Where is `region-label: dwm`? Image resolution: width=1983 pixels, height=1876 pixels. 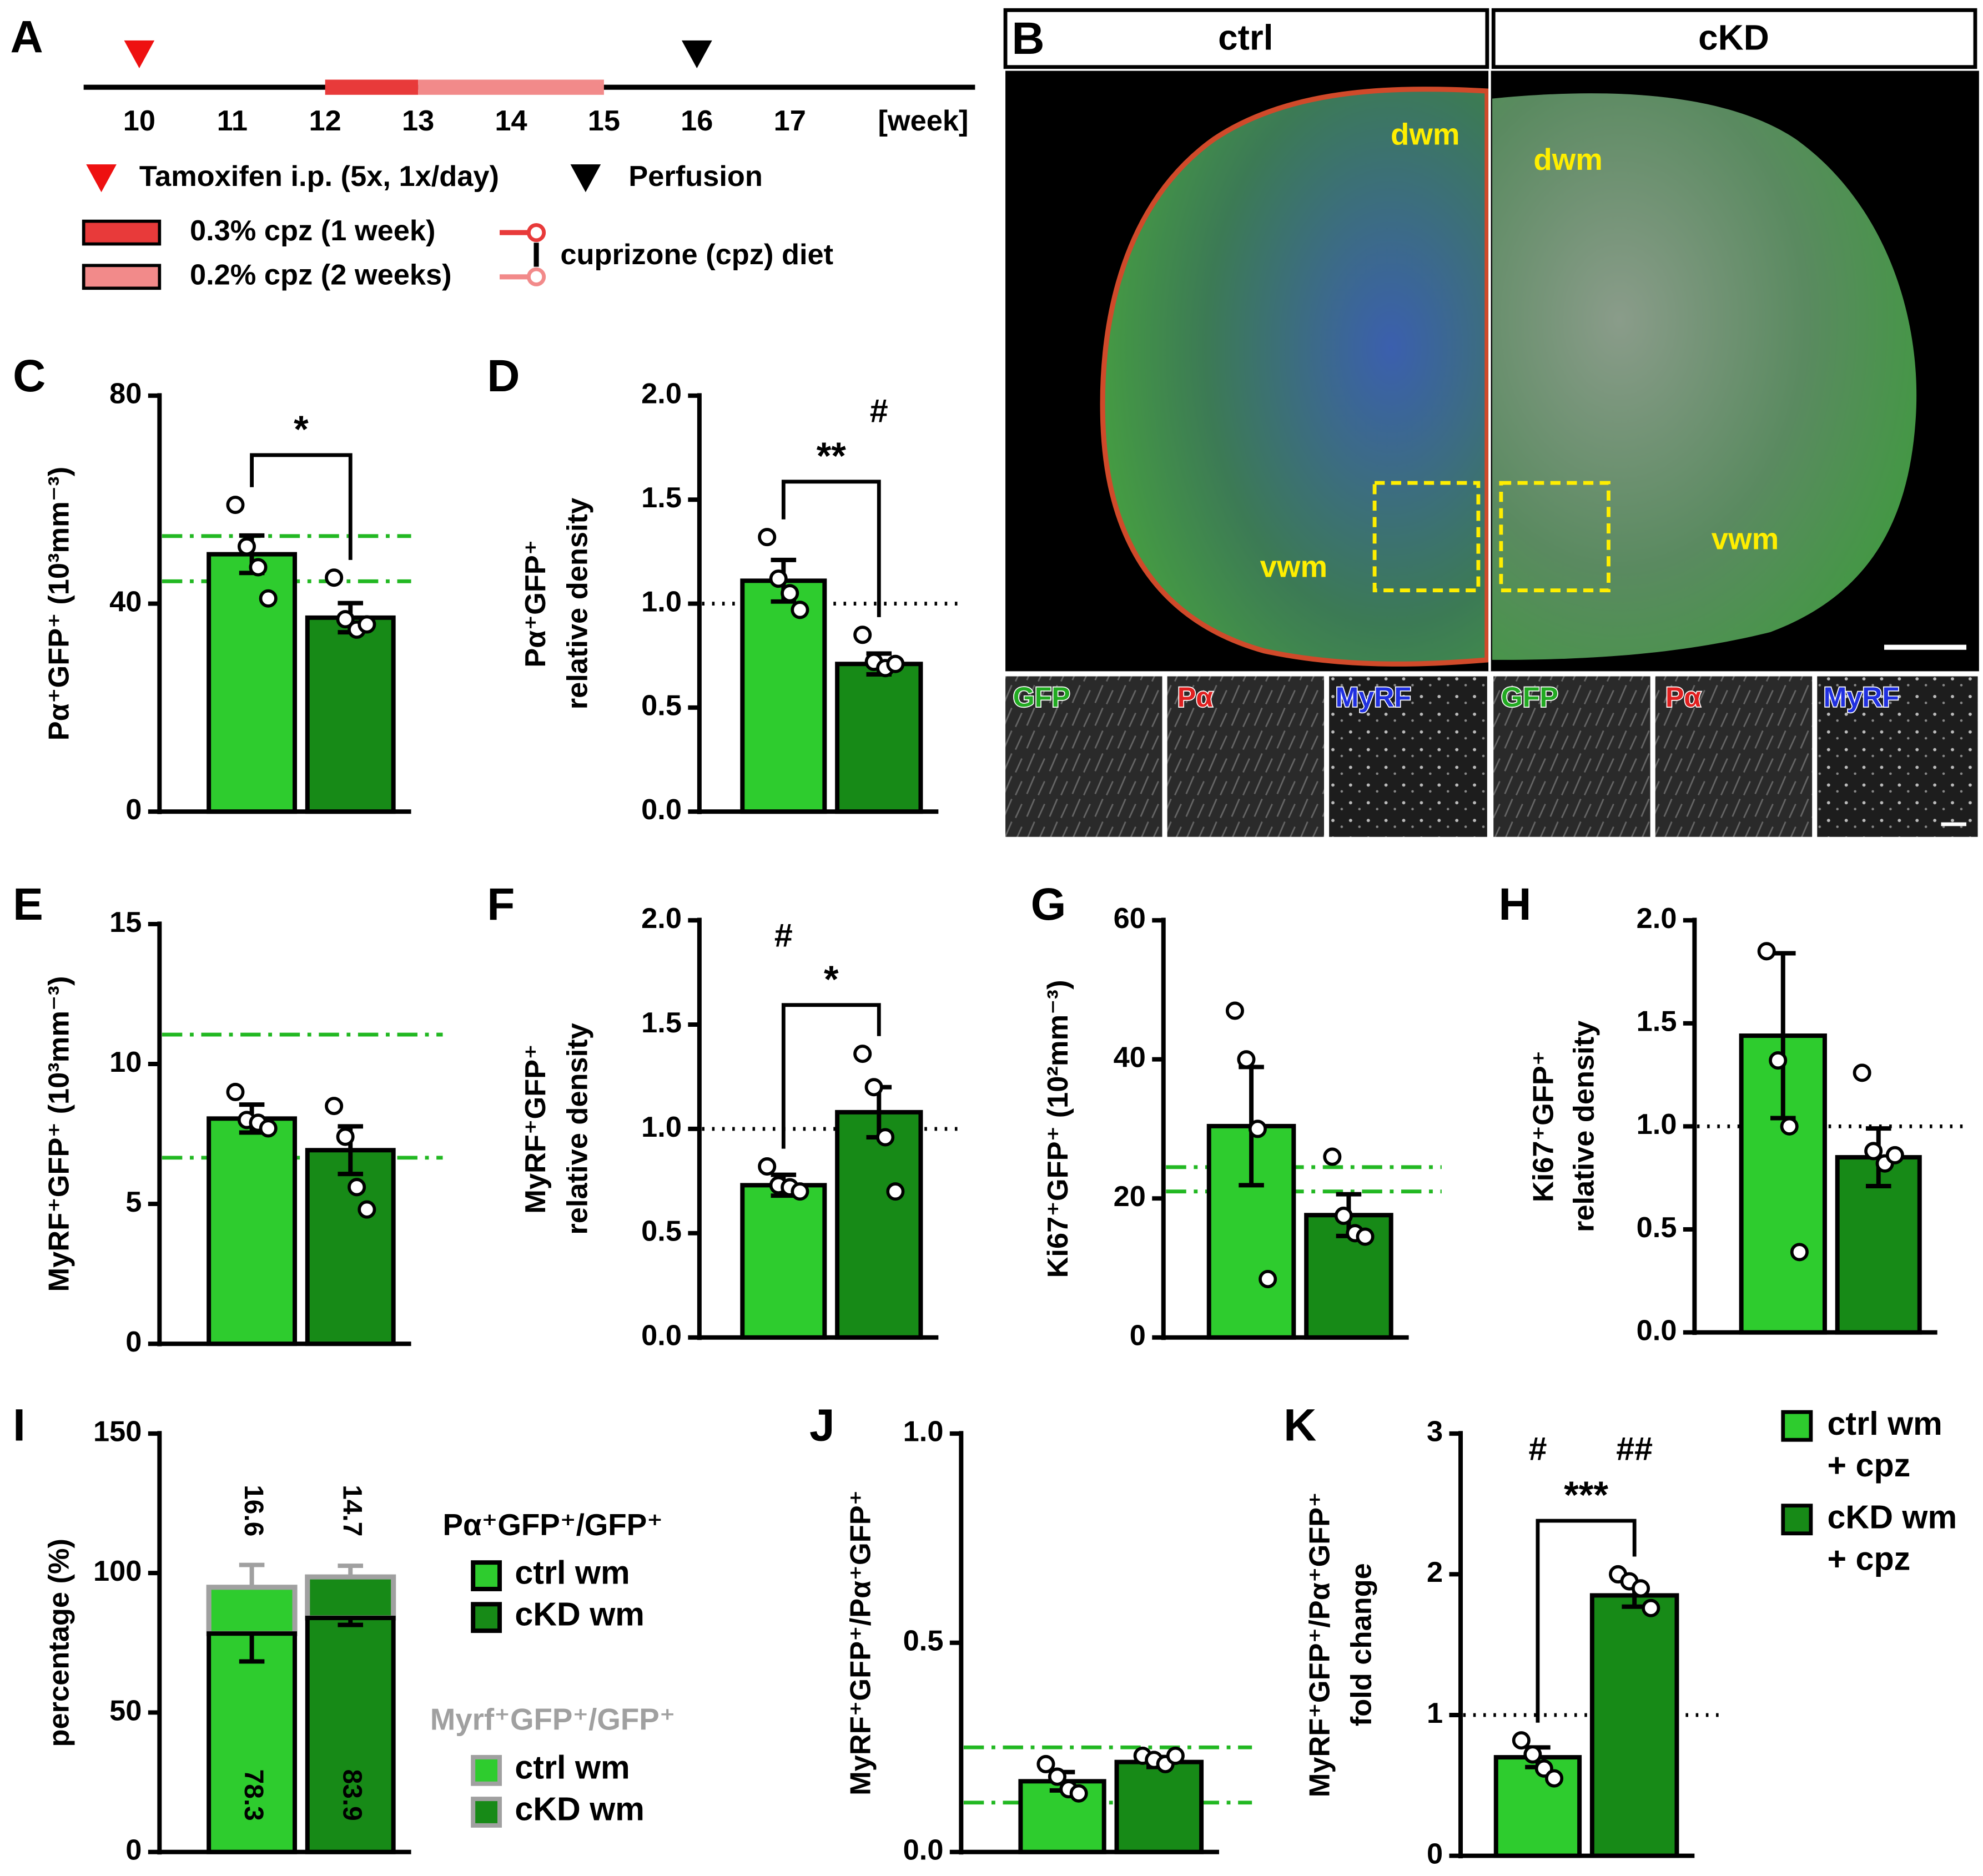 region-label: dwm is located at coordinates (1568, 159).